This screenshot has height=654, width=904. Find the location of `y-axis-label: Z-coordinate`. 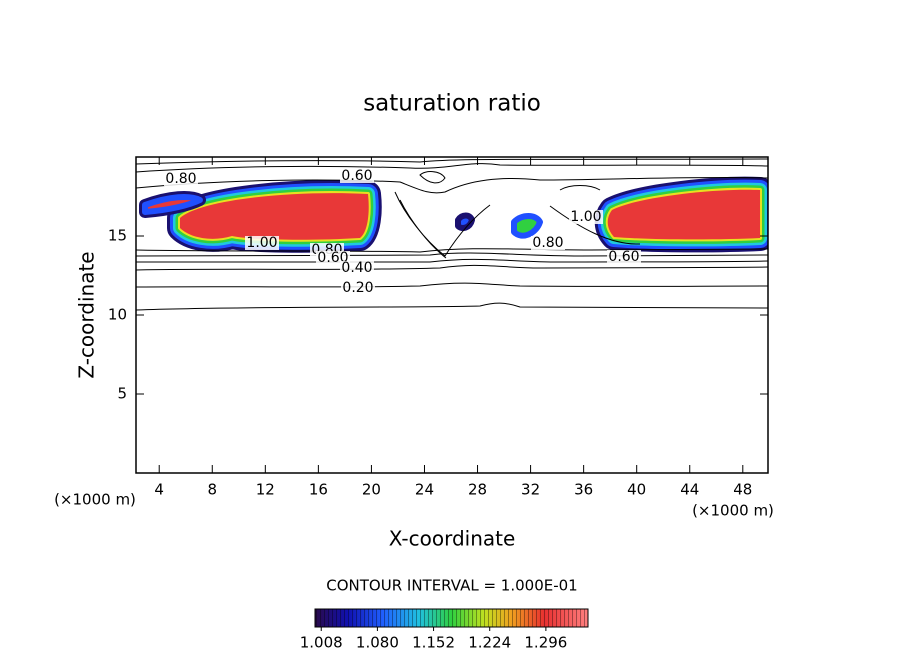

y-axis-label: Z-coordinate is located at coordinates (87, 314).